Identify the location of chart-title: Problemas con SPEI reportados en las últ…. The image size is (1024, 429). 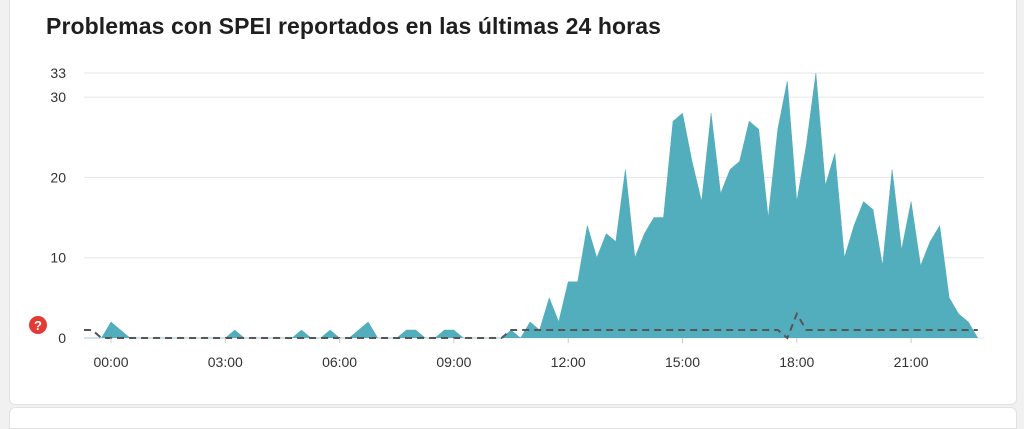
(354, 26).